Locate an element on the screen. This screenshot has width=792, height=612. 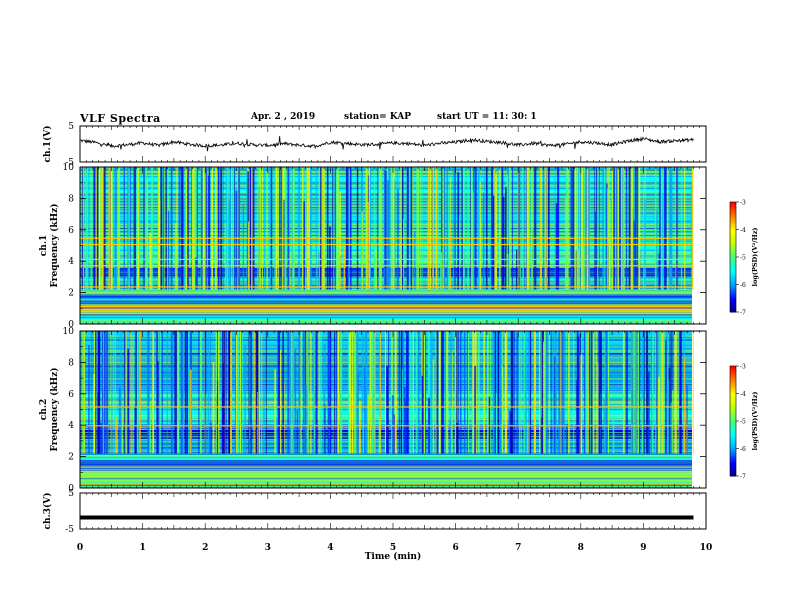
spectrogram-ch2-y-tick-label: 0 is located at coordinates (71, 489).